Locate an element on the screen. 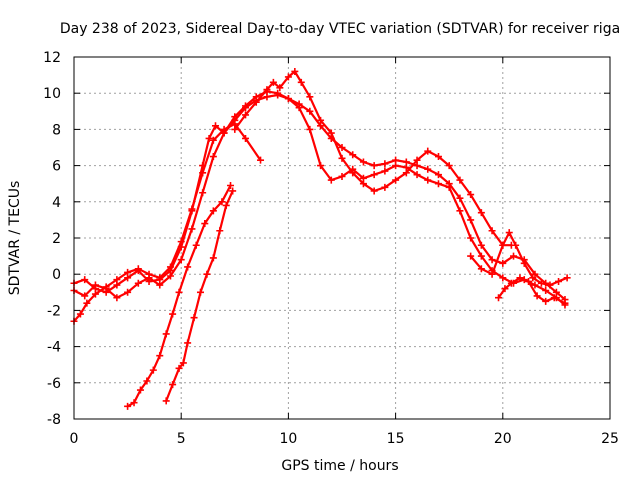 The width and height of the screenshot is (640, 480). y-tick-label: -8 is located at coordinates (54, 420).